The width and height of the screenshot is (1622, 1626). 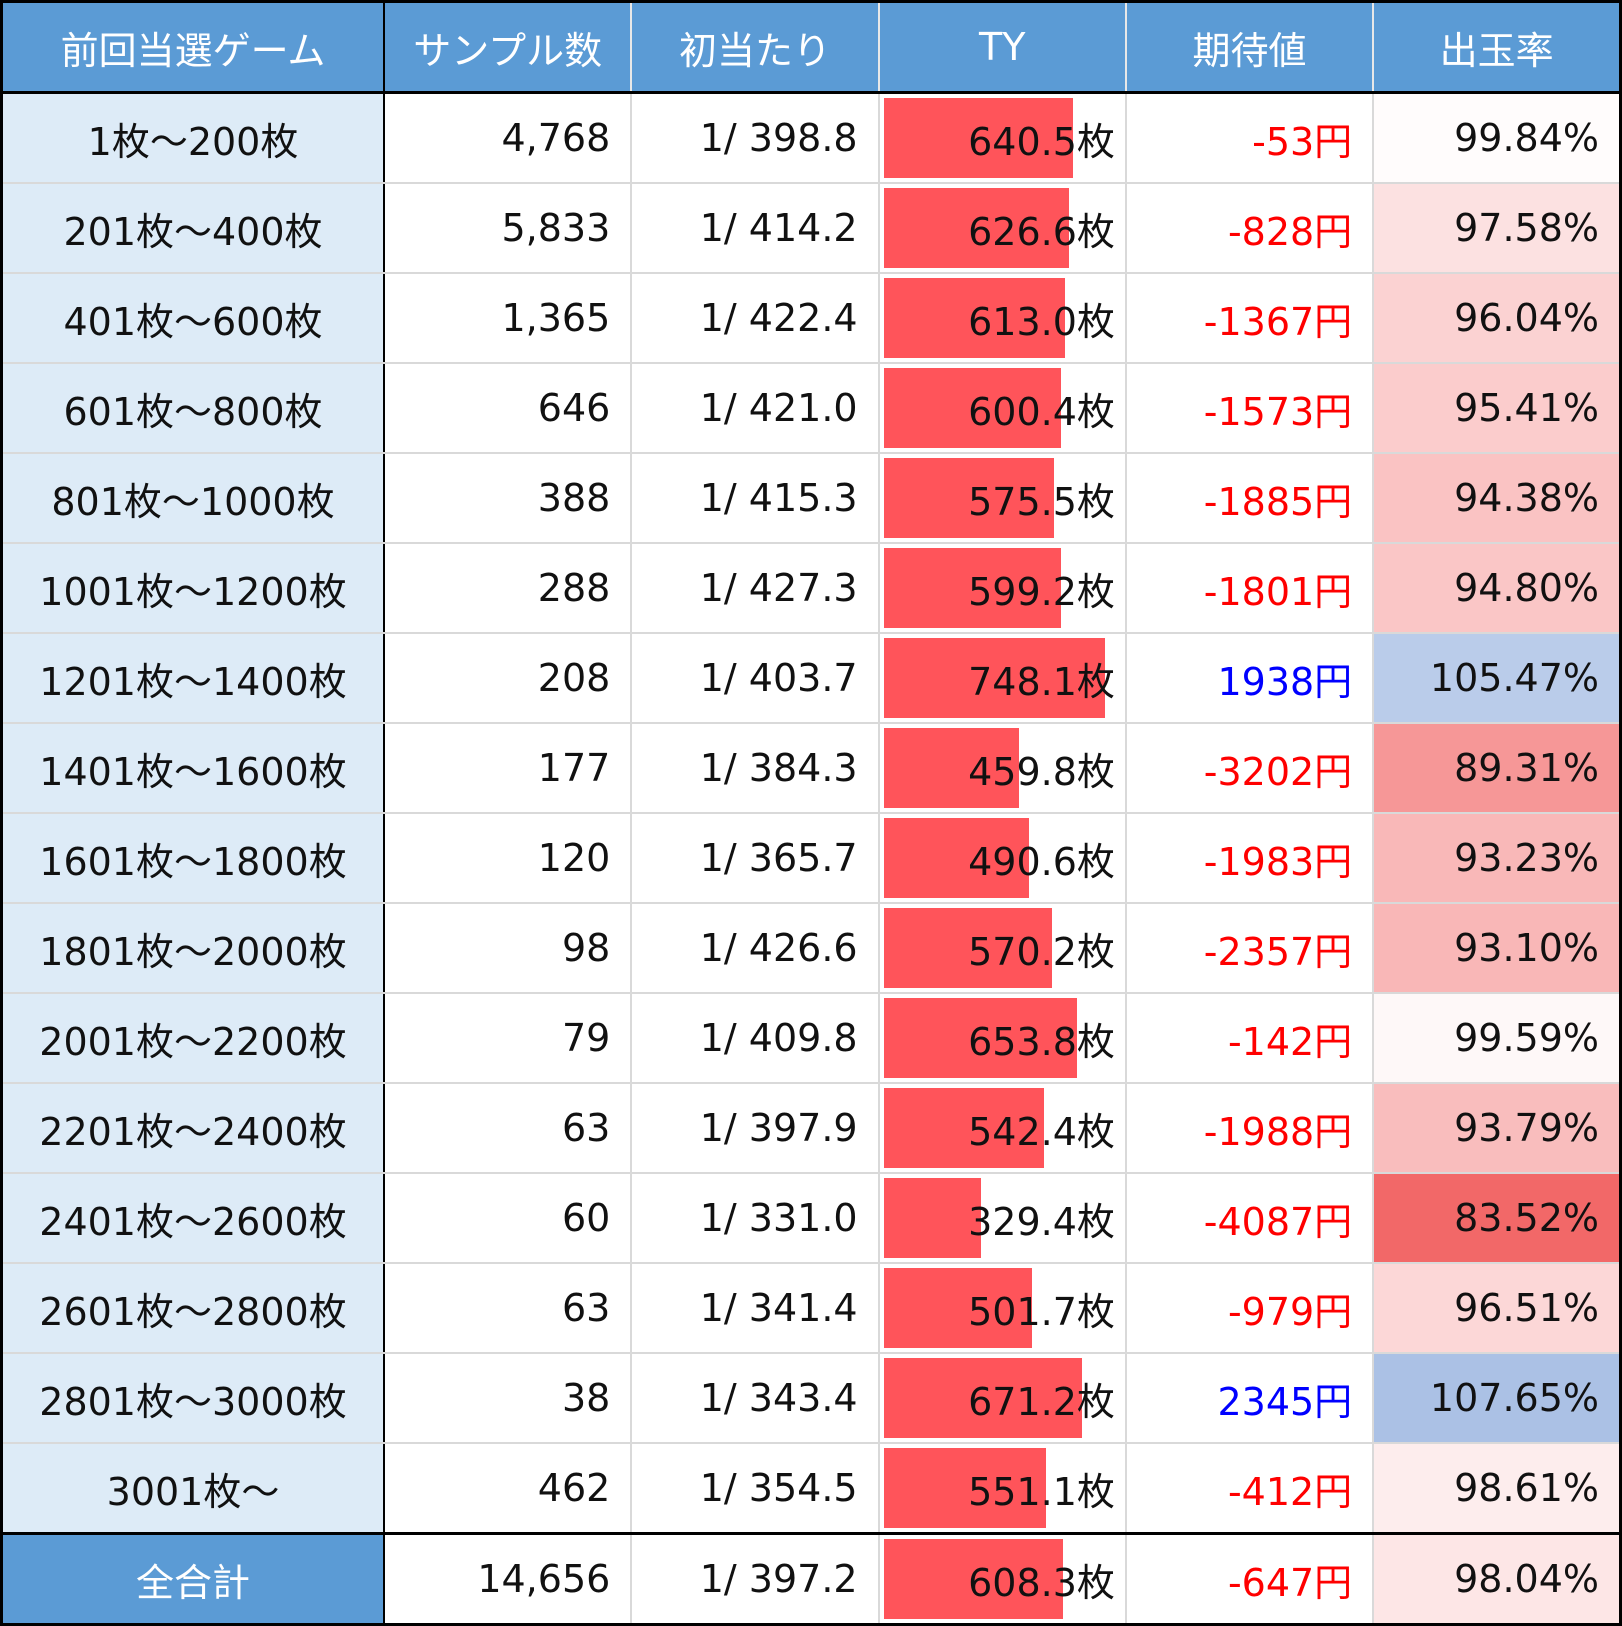 I want to click on range-cell: 1601枚～1800枚, so click(x=192, y=858).